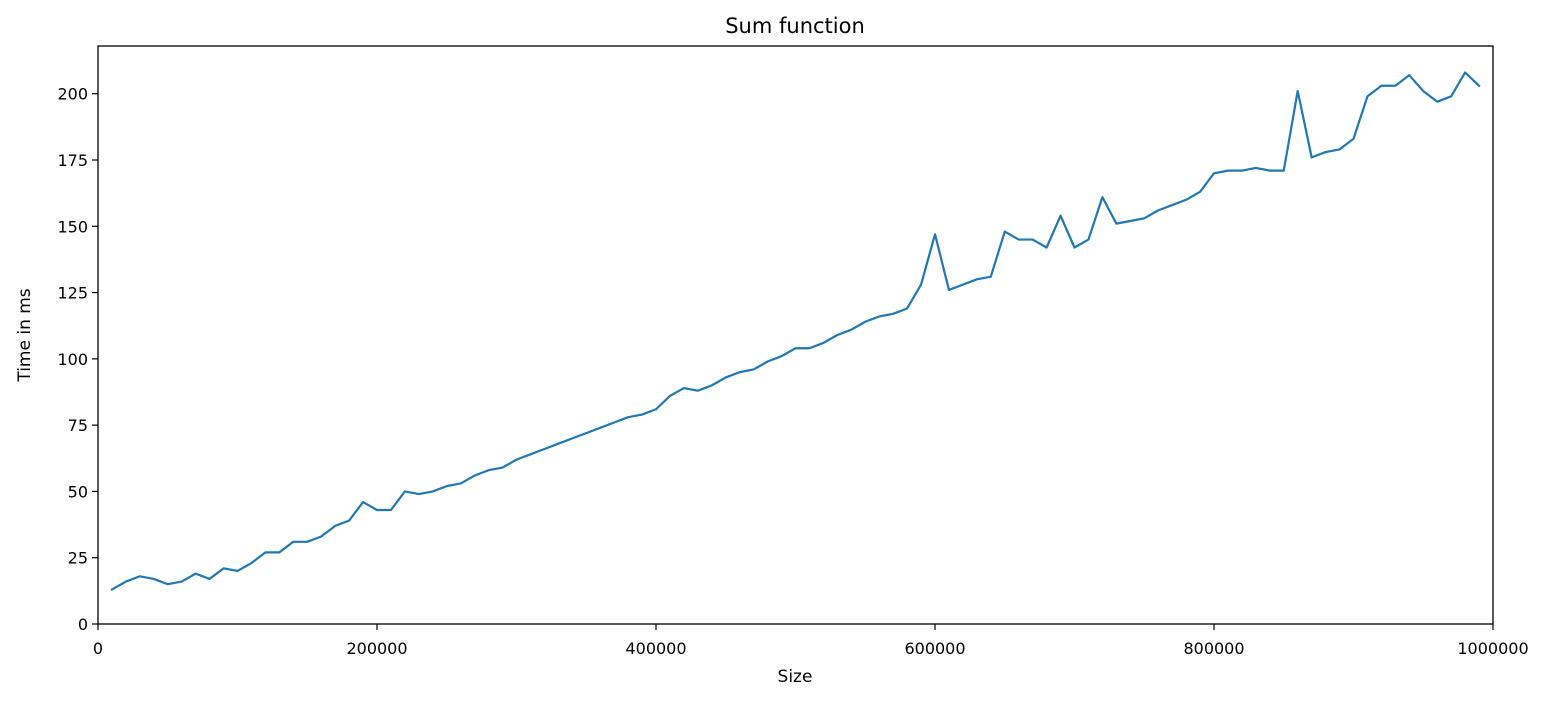  Describe the element at coordinates (934, 648) in the screenshot. I see `x-tick-label: 600000` at that location.